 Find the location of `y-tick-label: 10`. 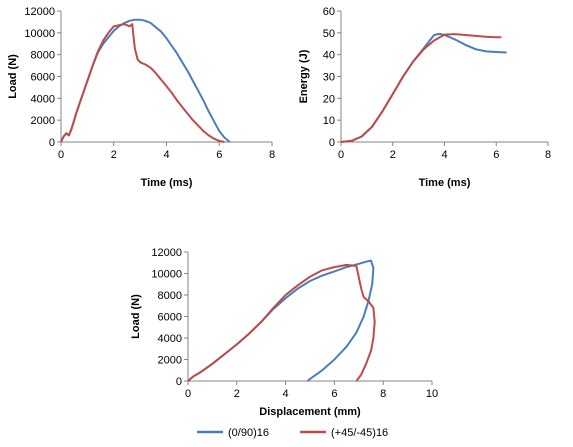

y-tick-label: 10 is located at coordinates (329, 121).